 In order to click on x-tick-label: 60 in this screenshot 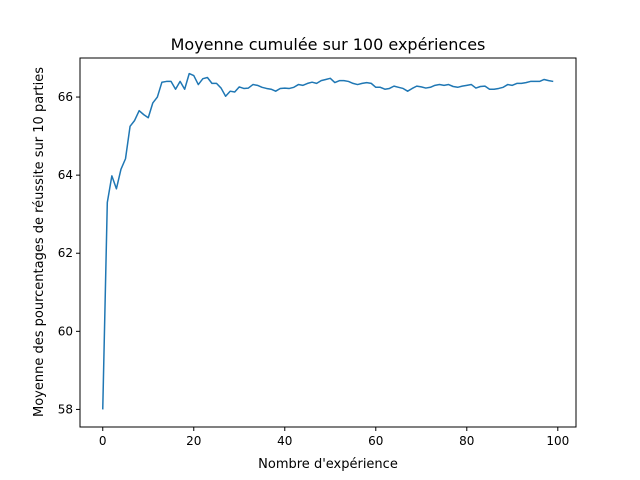, I will do `click(375, 441)`.